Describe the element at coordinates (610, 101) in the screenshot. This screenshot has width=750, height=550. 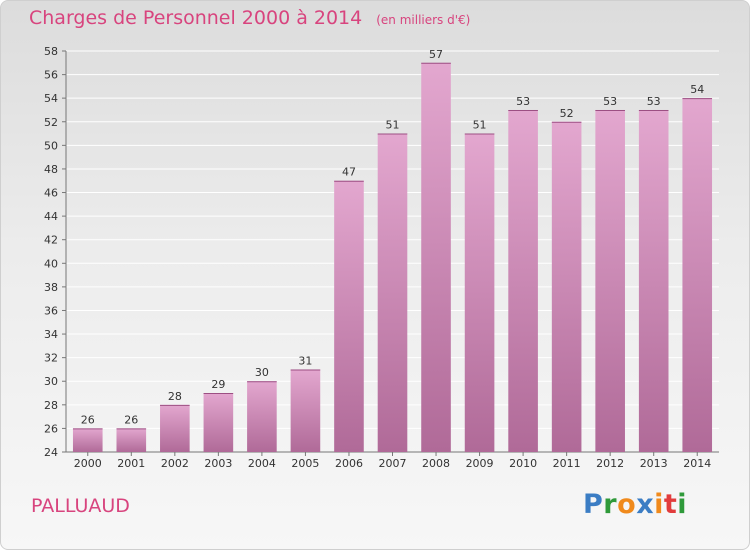
I see `data-label-2012: 53` at that location.